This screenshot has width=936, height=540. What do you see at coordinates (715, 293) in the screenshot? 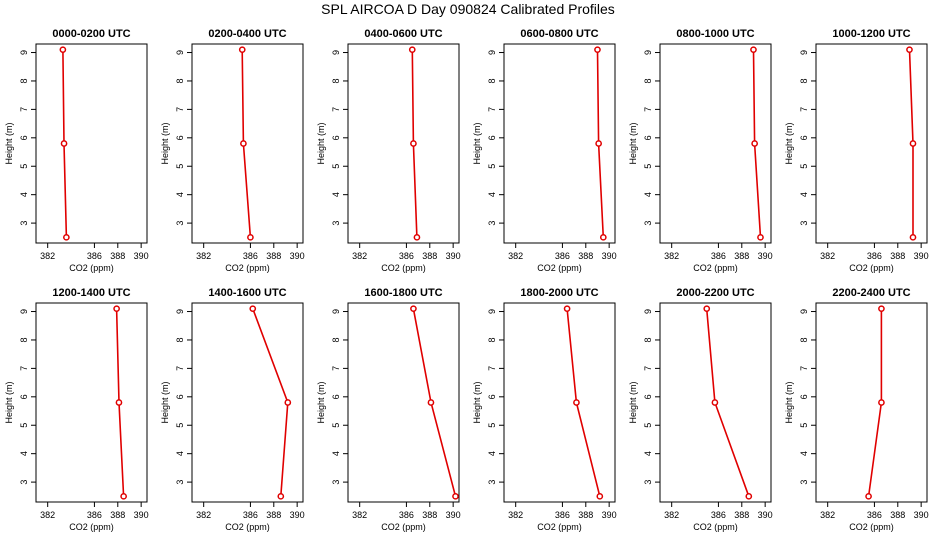
I see `panel-title: 2000-2200 UTC` at bounding box center [715, 293].